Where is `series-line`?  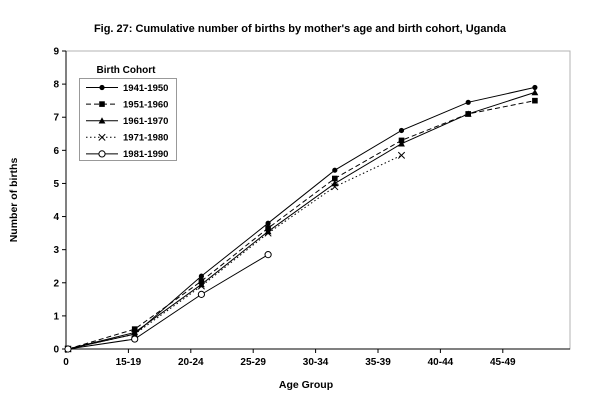 series-line is located at coordinates (168, 302).